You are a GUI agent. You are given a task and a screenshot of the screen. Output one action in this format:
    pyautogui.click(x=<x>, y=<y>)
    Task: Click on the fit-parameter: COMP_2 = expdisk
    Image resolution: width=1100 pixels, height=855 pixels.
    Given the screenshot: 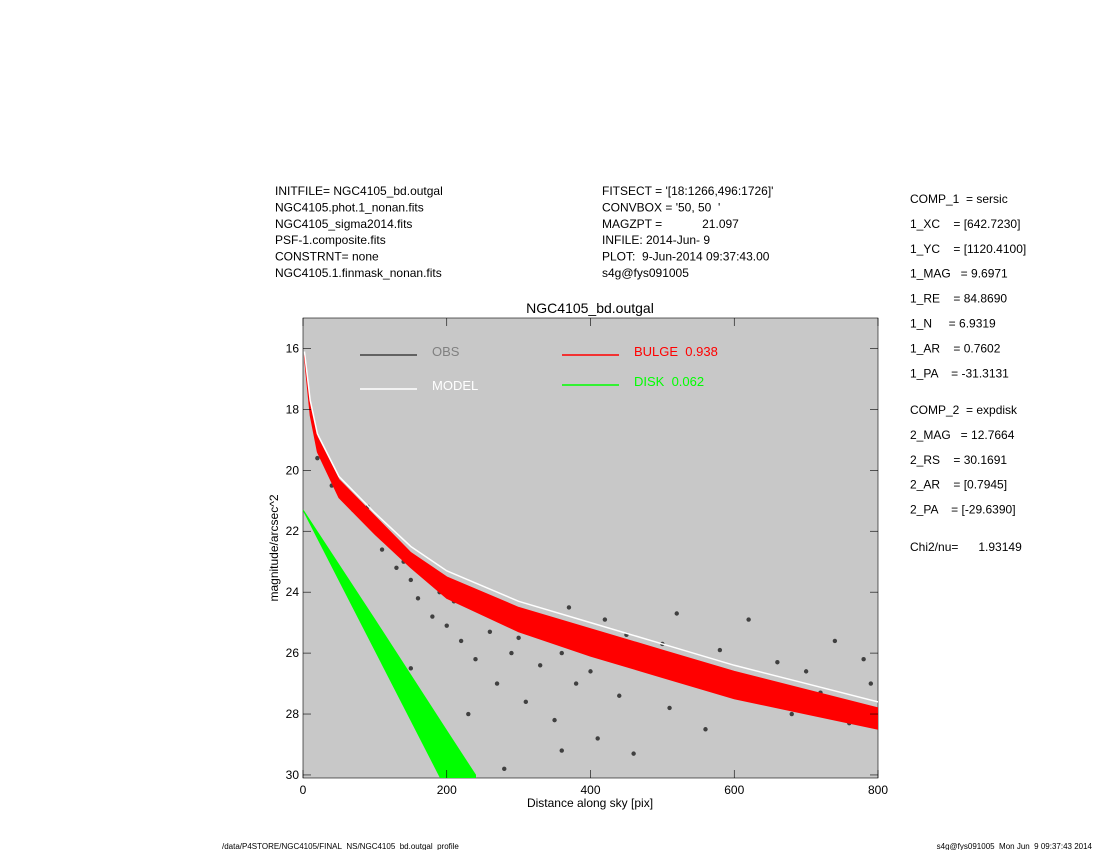 What is the action you would take?
    pyautogui.click(x=964, y=410)
    